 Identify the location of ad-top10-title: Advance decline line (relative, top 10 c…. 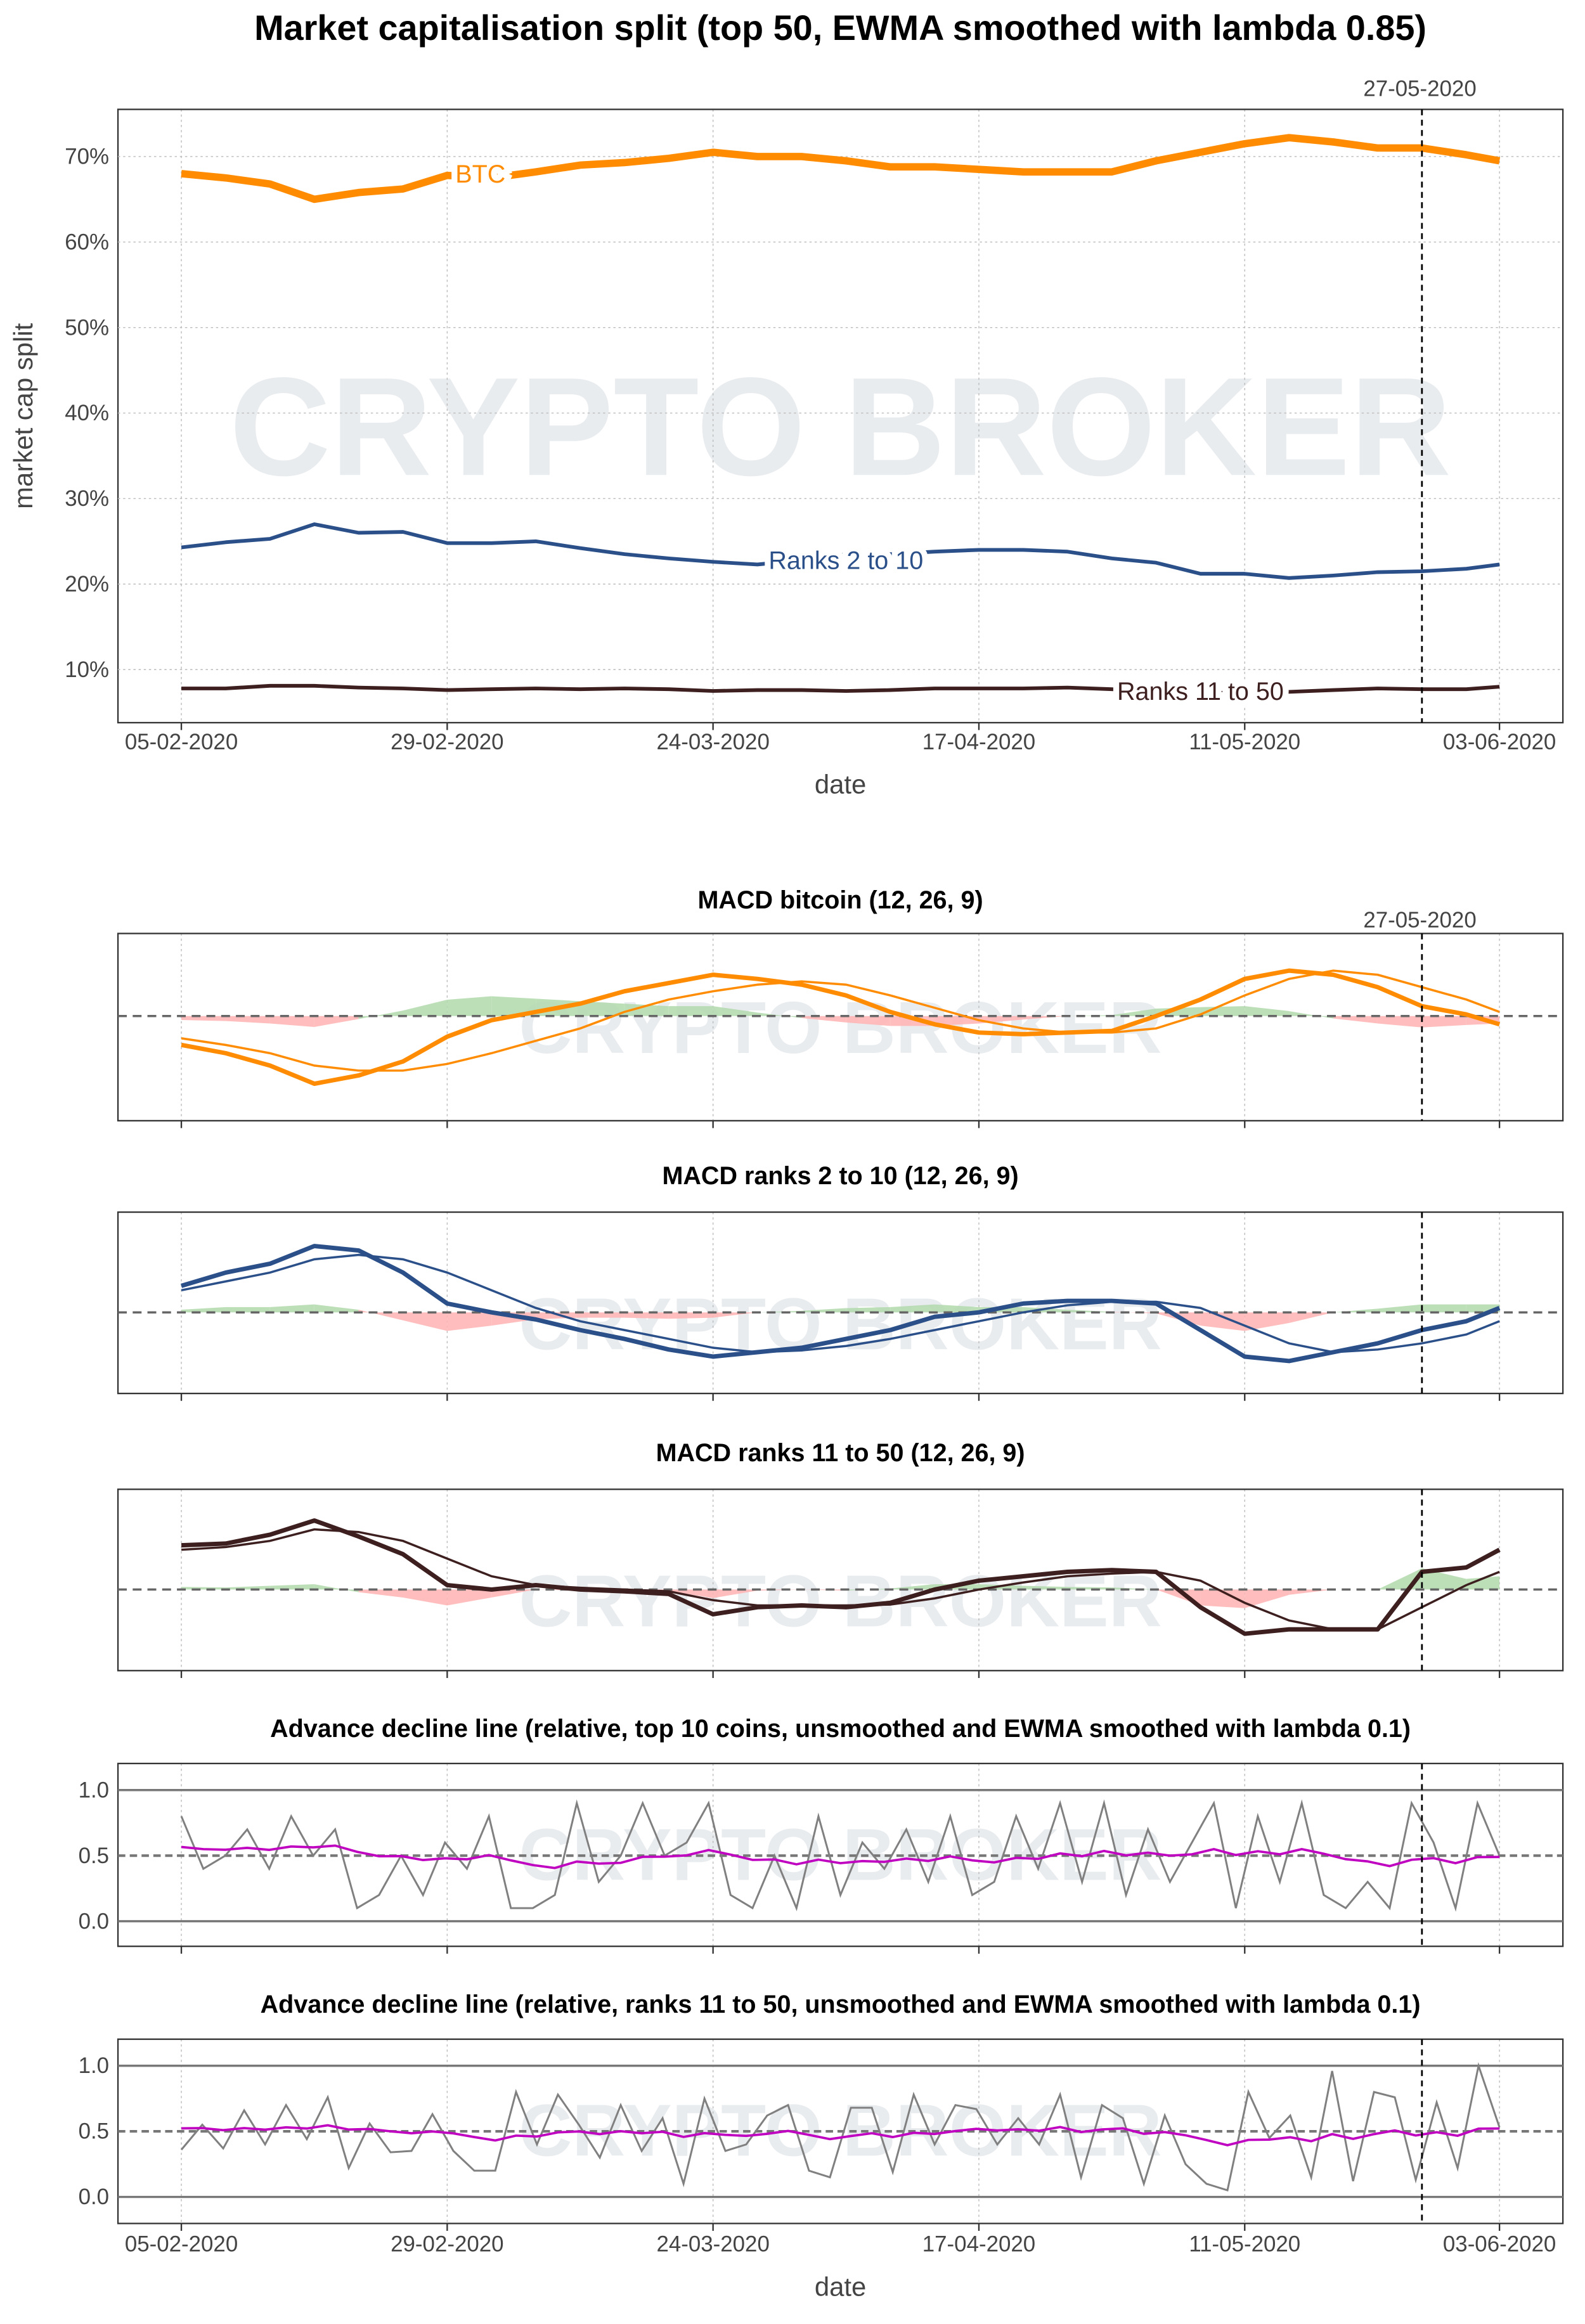
(840, 1729).